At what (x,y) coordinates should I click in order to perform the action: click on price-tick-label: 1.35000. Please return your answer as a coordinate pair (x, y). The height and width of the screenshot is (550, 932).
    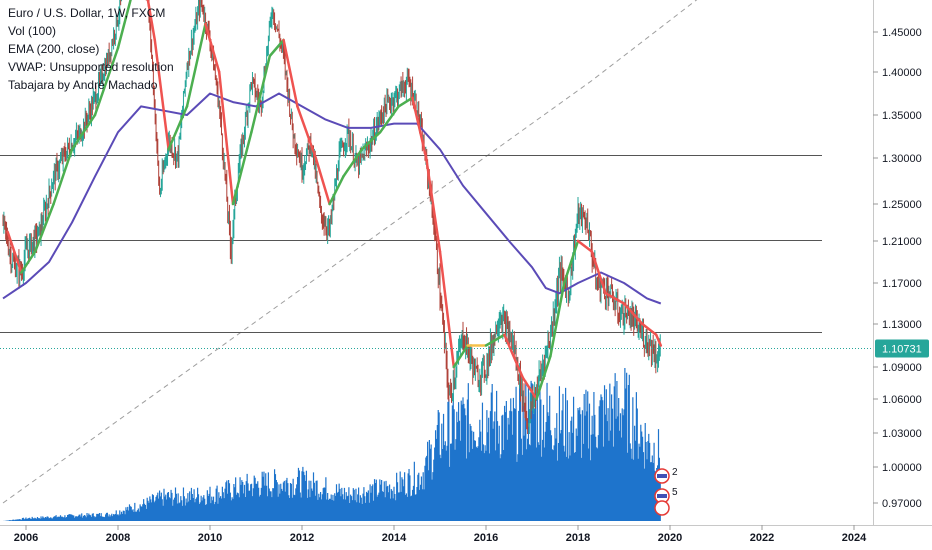
    Looking at the image, I should click on (902, 116).